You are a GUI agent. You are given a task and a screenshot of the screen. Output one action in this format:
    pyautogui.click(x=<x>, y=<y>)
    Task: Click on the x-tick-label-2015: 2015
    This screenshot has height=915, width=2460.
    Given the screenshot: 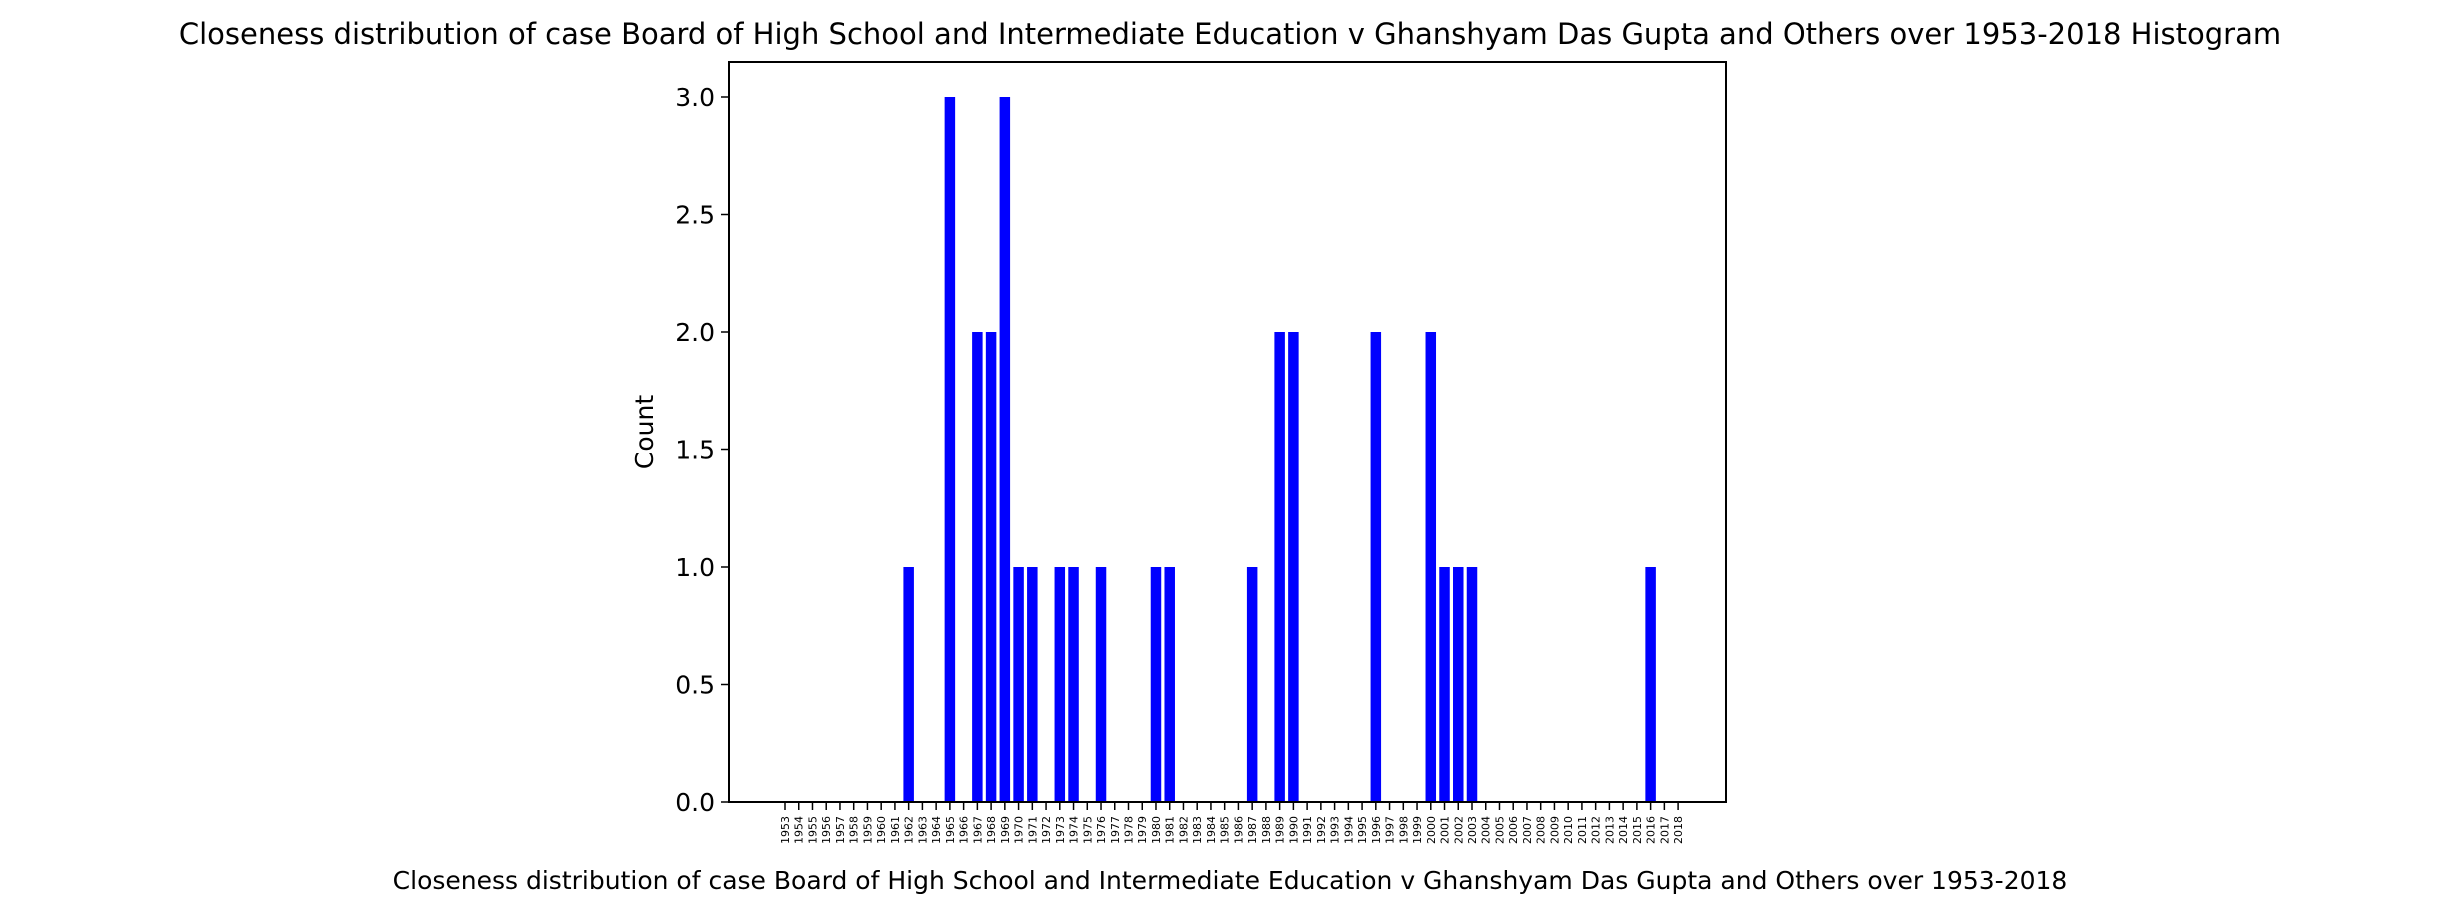 What is the action you would take?
    pyautogui.click(x=1637, y=830)
    